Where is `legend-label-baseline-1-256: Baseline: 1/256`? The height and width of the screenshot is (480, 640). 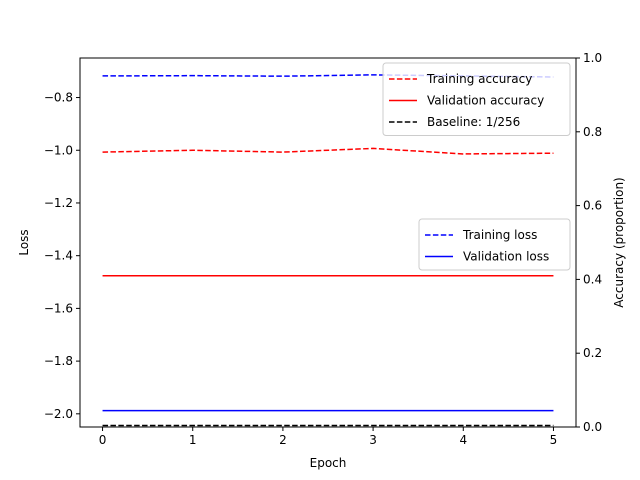
legend-label-baseline-1-256: Baseline: 1/256 is located at coordinates (473, 122).